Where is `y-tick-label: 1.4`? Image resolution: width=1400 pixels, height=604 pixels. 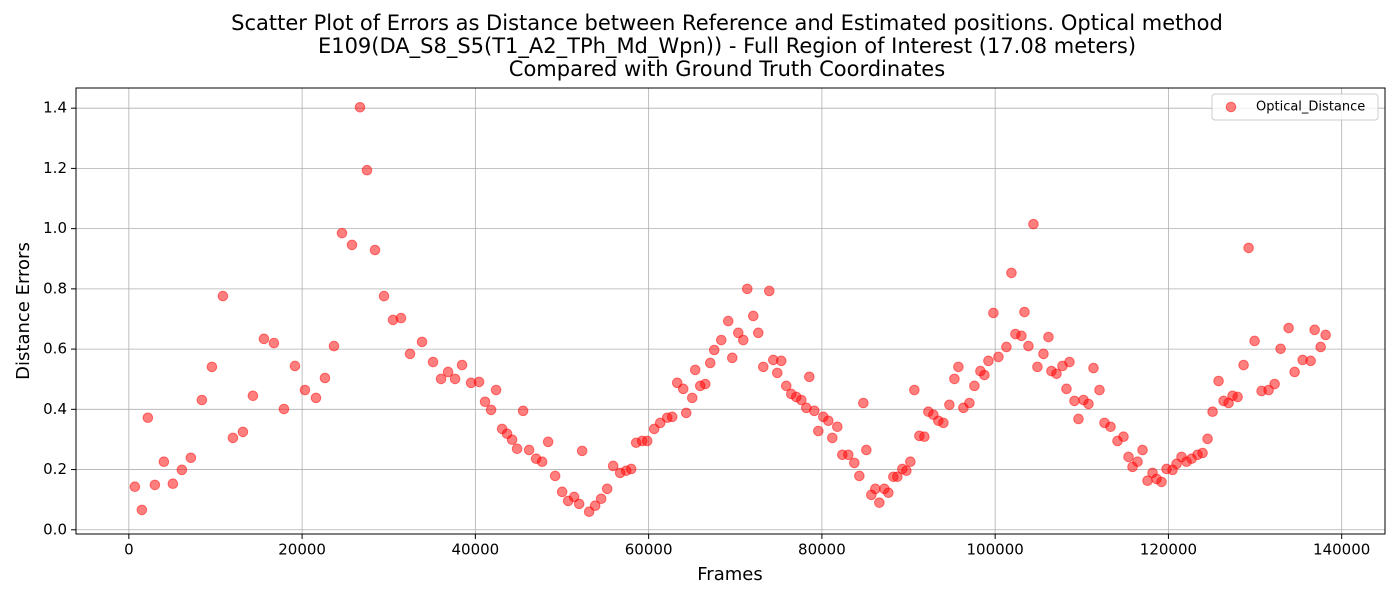 y-tick-label: 1.4 is located at coordinates (55, 108).